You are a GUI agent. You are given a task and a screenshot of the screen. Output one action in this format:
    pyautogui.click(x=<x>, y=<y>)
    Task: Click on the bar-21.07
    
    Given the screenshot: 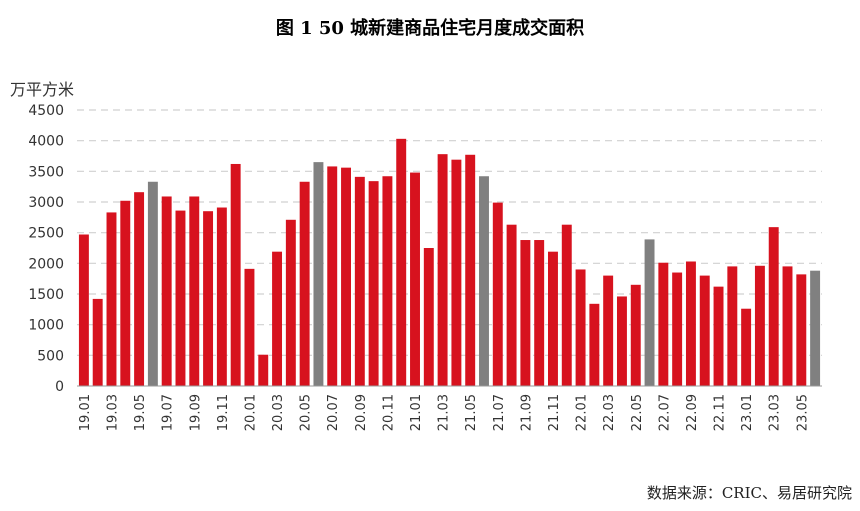 What is the action you would take?
    pyautogui.click(x=497, y=294)
    